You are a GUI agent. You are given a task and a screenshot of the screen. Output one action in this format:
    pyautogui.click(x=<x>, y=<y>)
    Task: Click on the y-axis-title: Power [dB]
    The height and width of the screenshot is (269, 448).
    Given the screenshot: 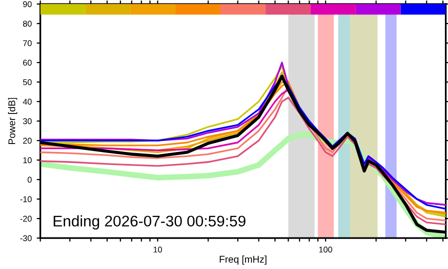 What is the action you would take?
    pyautogui.click(x=13, y=121)
    